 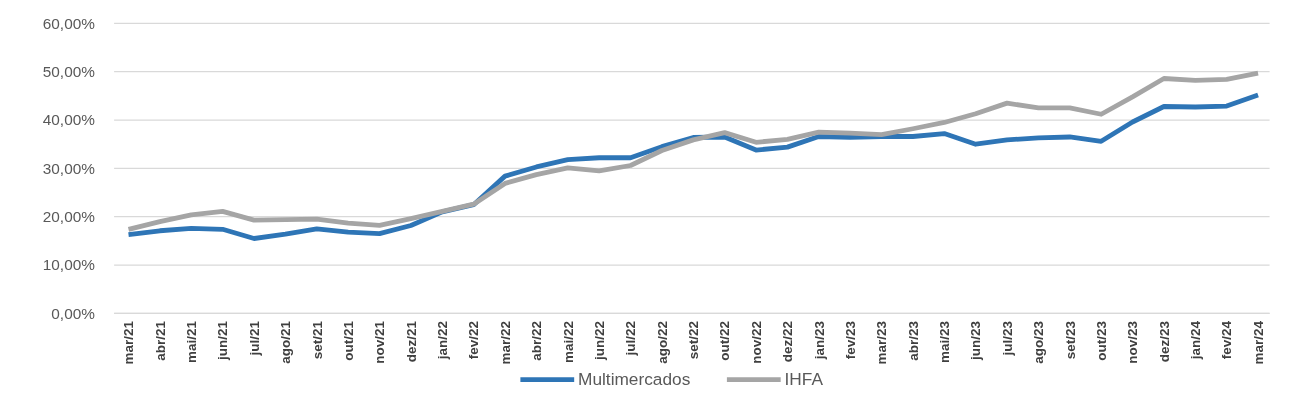 I want to click on x-tick-label: nov/22, so click(x=756, y=342).